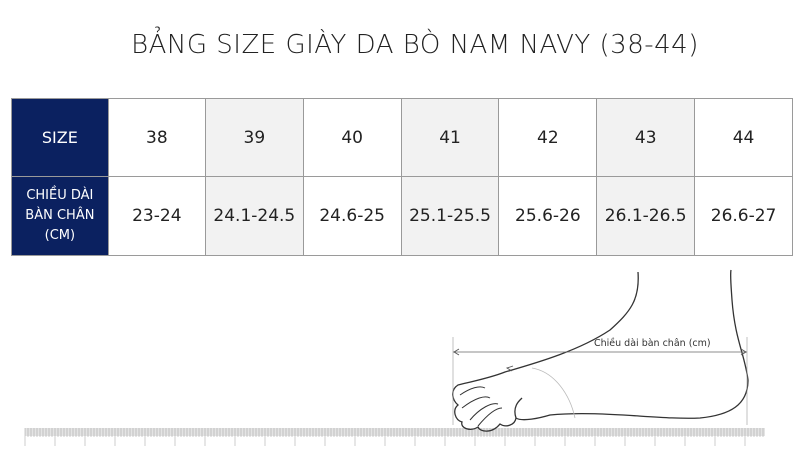 The width and height of the screenshot is (800, 459). Describe the element at coordinates (646, 216) in the screenshot. I see `length-cell: 26.1-26.5` at that location.